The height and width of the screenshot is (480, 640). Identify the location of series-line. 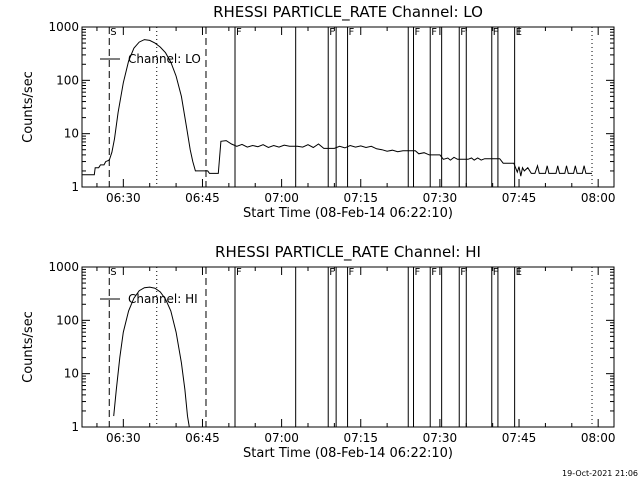
(151, 357).